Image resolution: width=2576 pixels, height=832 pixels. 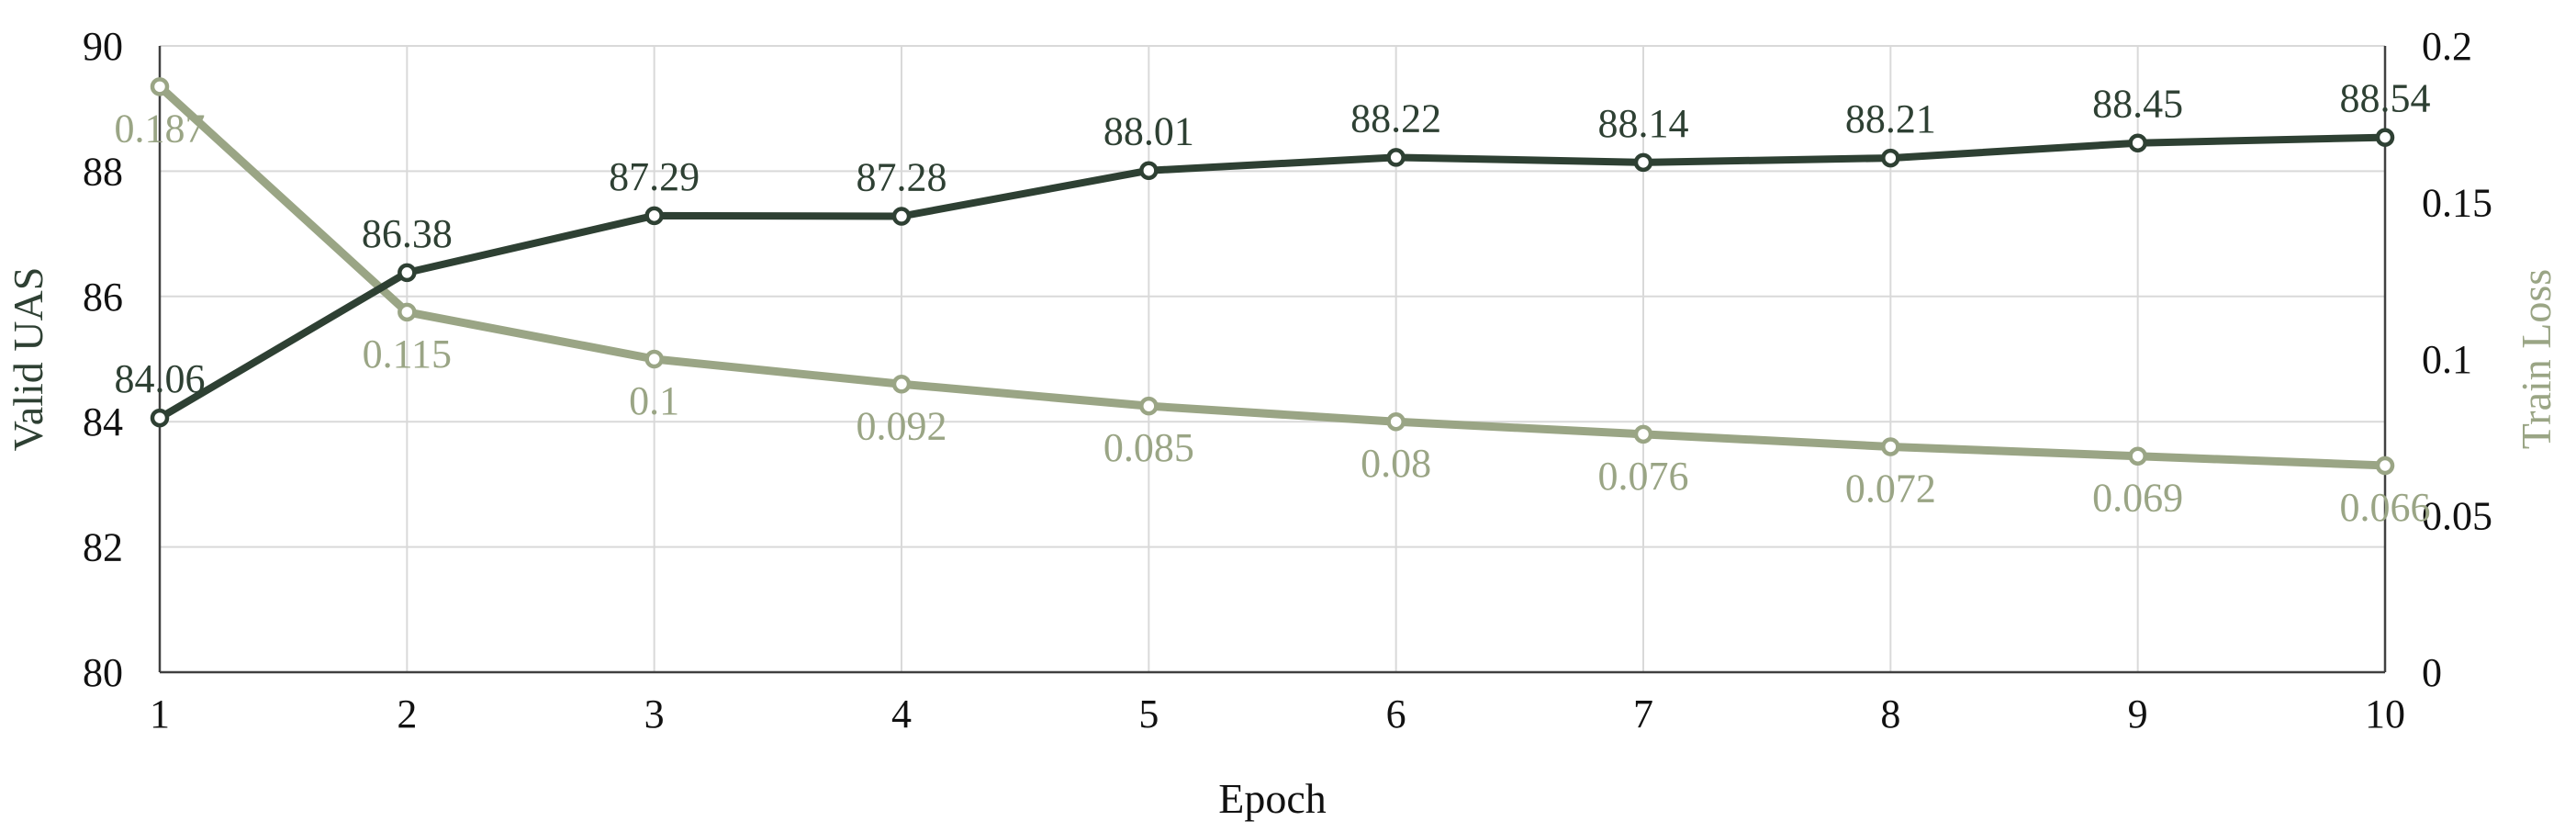 What do you see at coordinates (407, 713) in the screenshot?
I see `x-tick-label: 2` at bounding box center [407, 713].